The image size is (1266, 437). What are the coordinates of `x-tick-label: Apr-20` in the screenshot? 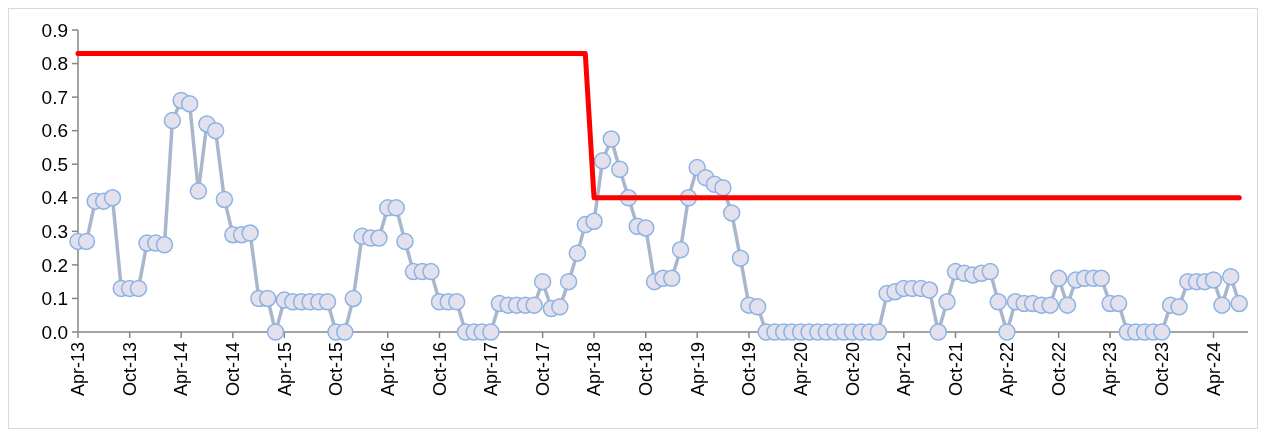 It's located at (800, 369).